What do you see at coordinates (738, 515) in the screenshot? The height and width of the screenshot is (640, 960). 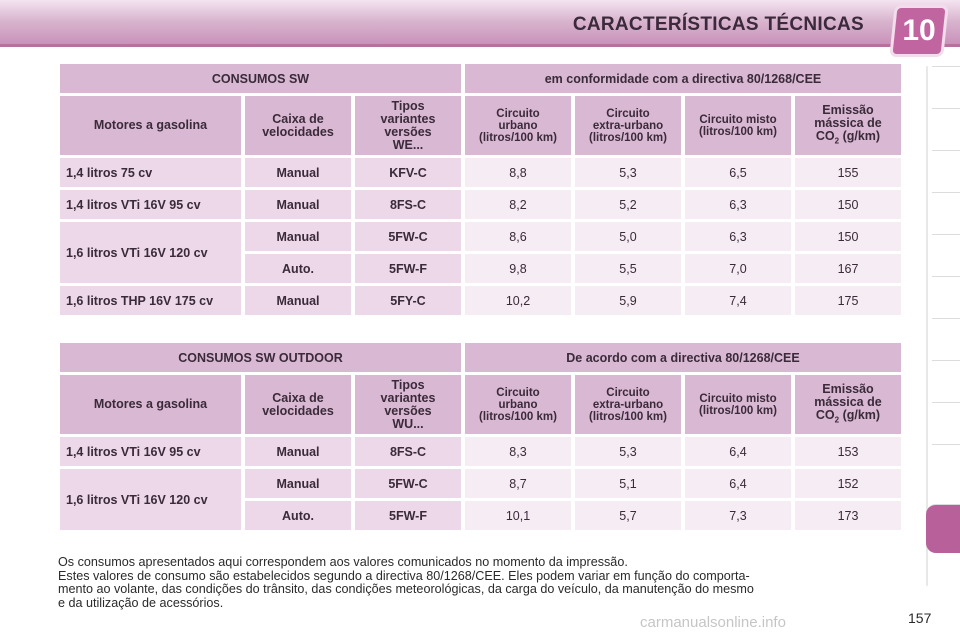 I see `mixed-cell: 7,3` at bounding box center [738, 515].